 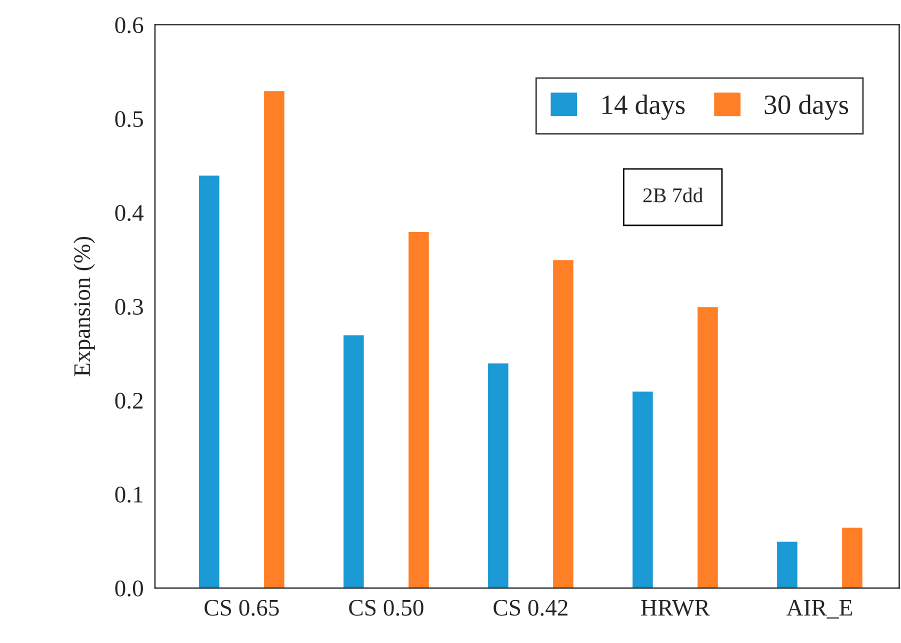 What do you see at coordinates (84, 306) in the screenshot?
I see `y-axis-title: Expansion (%)` at bounding box center [84, 306].